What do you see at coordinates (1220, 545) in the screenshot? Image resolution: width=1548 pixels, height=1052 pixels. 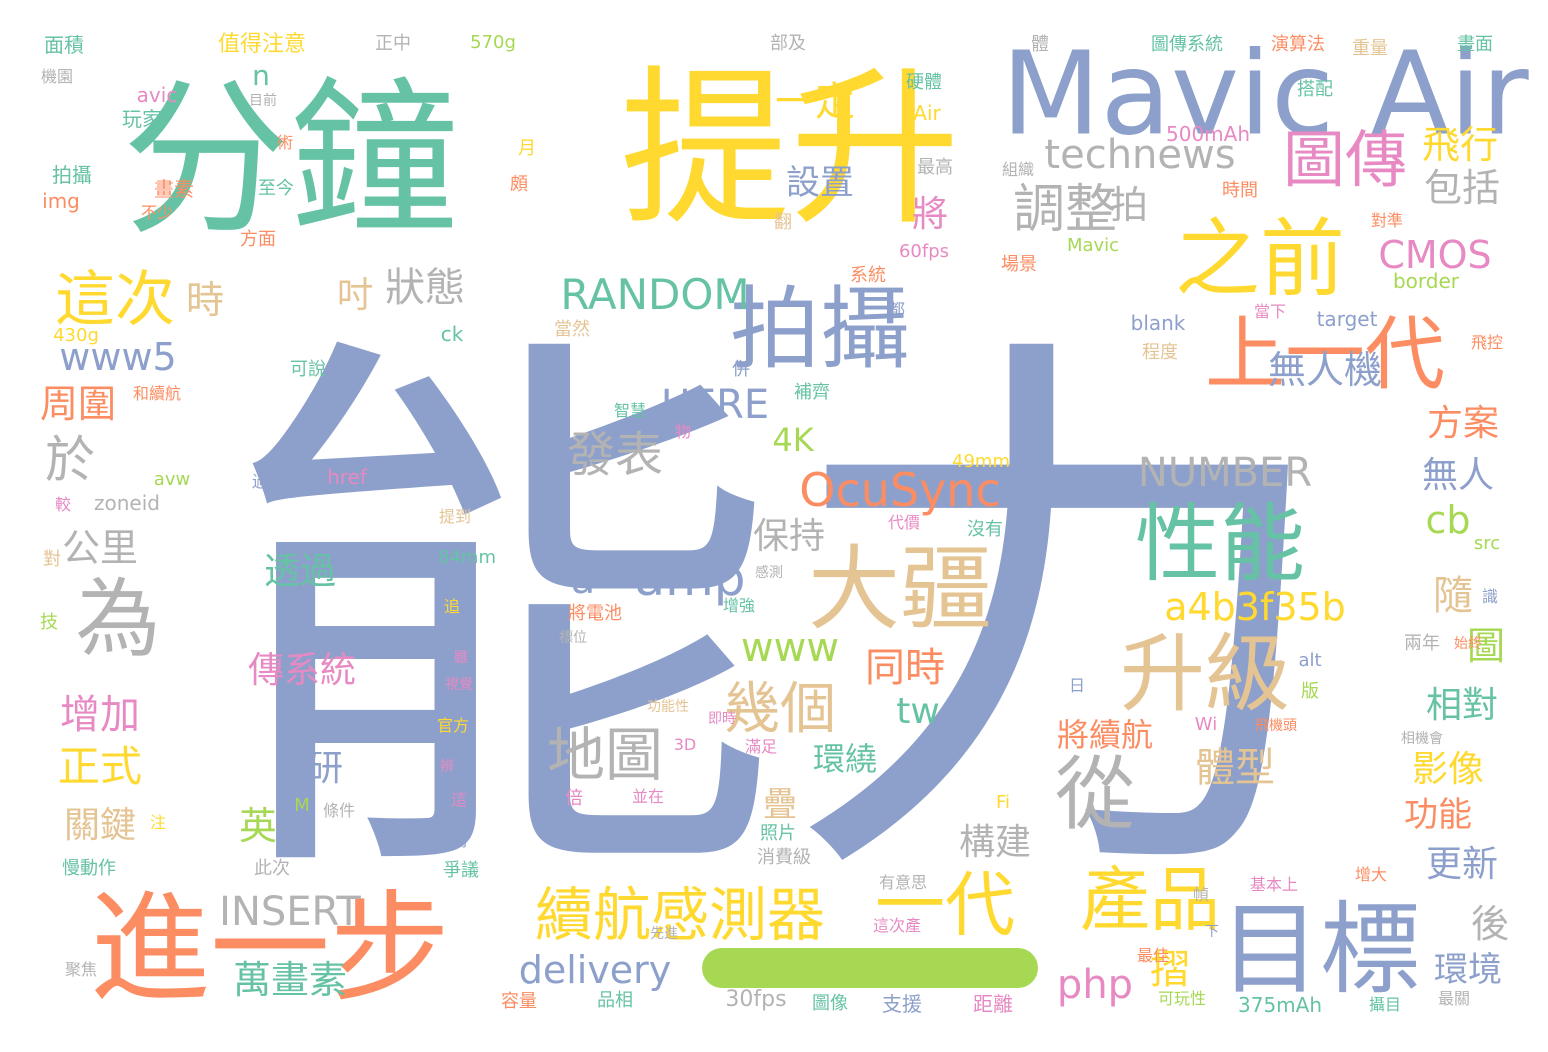 I see `cloud-word: 性能` at bounding box center [1220, 545].